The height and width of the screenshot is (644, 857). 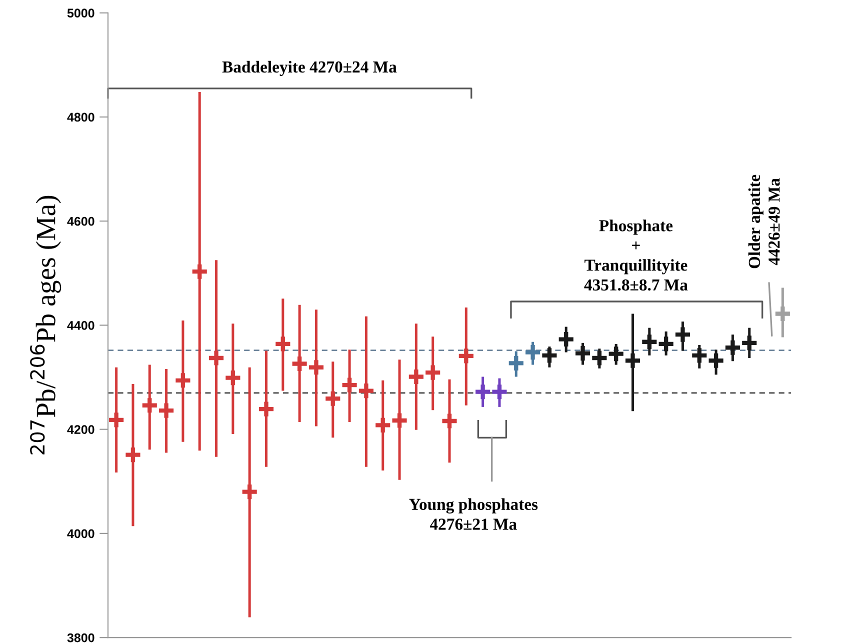 I want to click on annotation: Baddeleyite 4270±24 Ma, so click(x=309, y=68).